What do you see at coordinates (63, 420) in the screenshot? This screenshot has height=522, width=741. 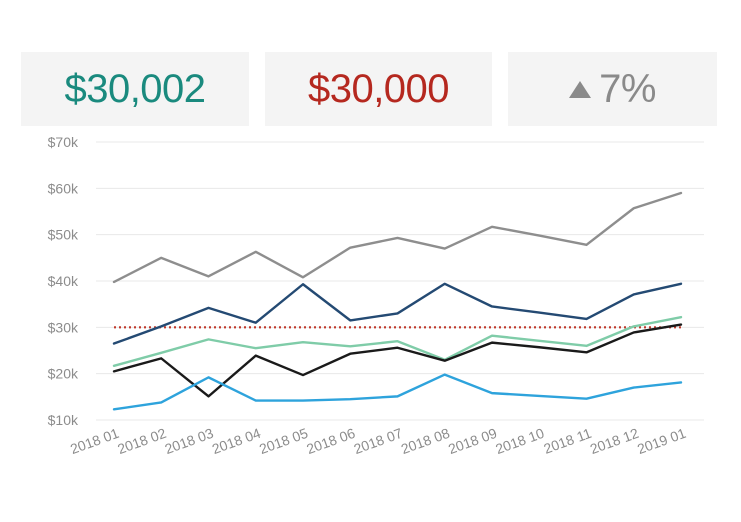 I see `y-tick-label: $10k` at bounding box center [63, 420].